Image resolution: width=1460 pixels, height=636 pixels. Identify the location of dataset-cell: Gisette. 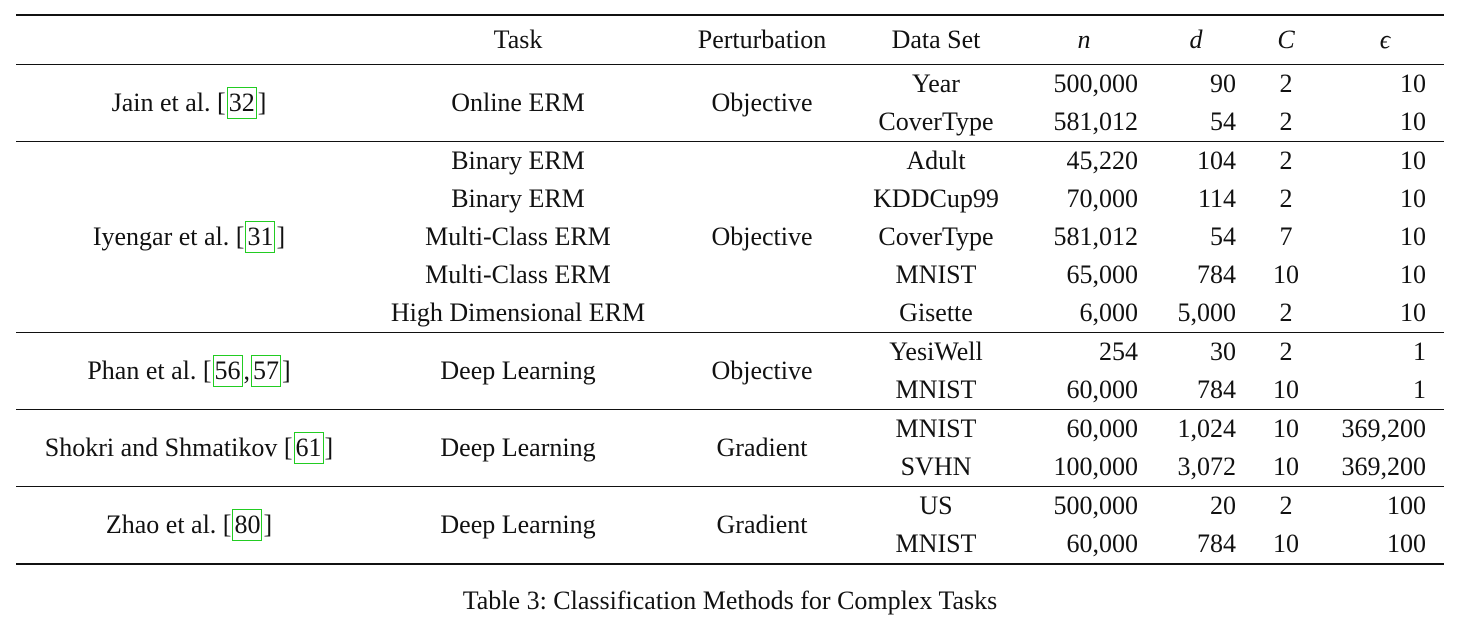
(936, 312).